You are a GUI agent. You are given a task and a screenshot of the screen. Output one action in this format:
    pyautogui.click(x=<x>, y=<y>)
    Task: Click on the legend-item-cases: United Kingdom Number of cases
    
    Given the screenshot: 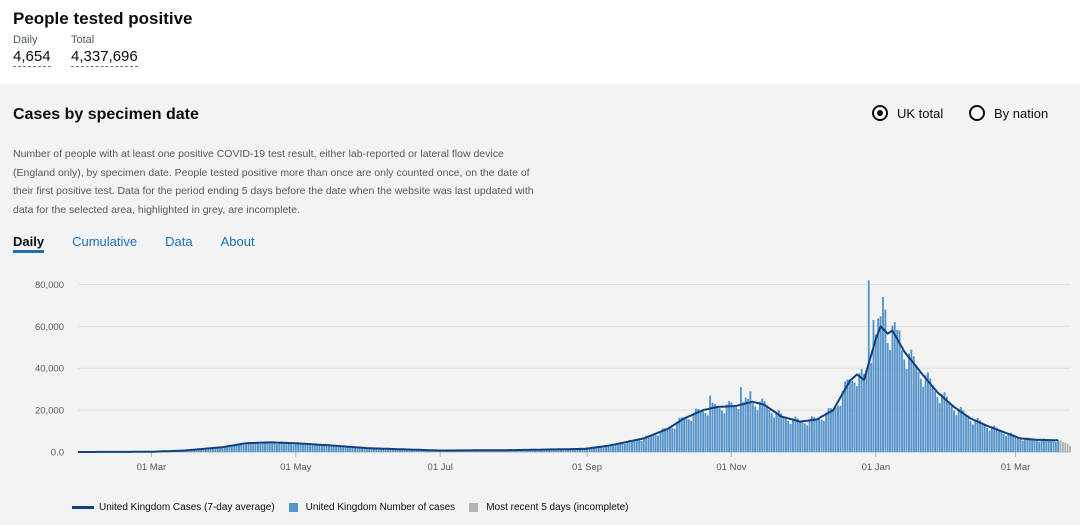 What is the action you would take?
    pyautogui.click(x=372, y=507)
    